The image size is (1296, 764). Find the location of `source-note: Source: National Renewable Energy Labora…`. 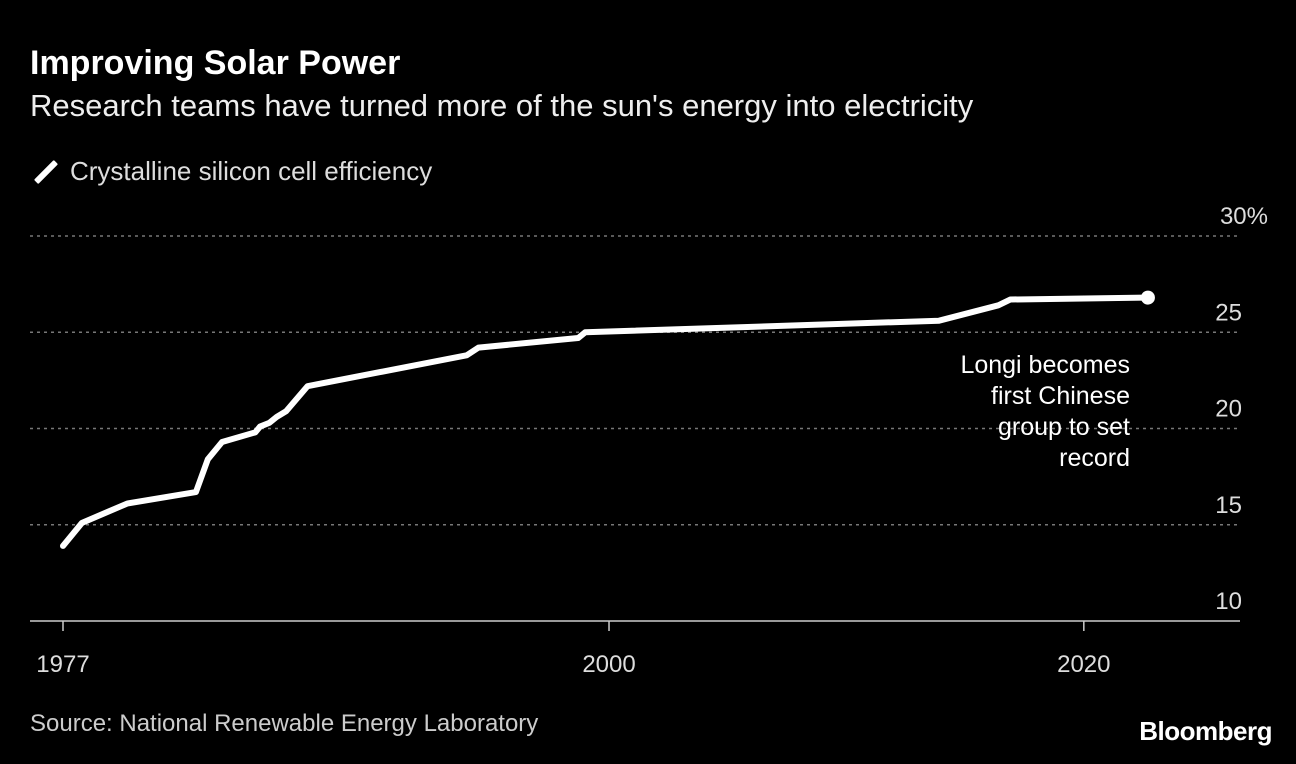

source-note: Source: National Renewable Energy Labora… is located at coordinates (284, 723).